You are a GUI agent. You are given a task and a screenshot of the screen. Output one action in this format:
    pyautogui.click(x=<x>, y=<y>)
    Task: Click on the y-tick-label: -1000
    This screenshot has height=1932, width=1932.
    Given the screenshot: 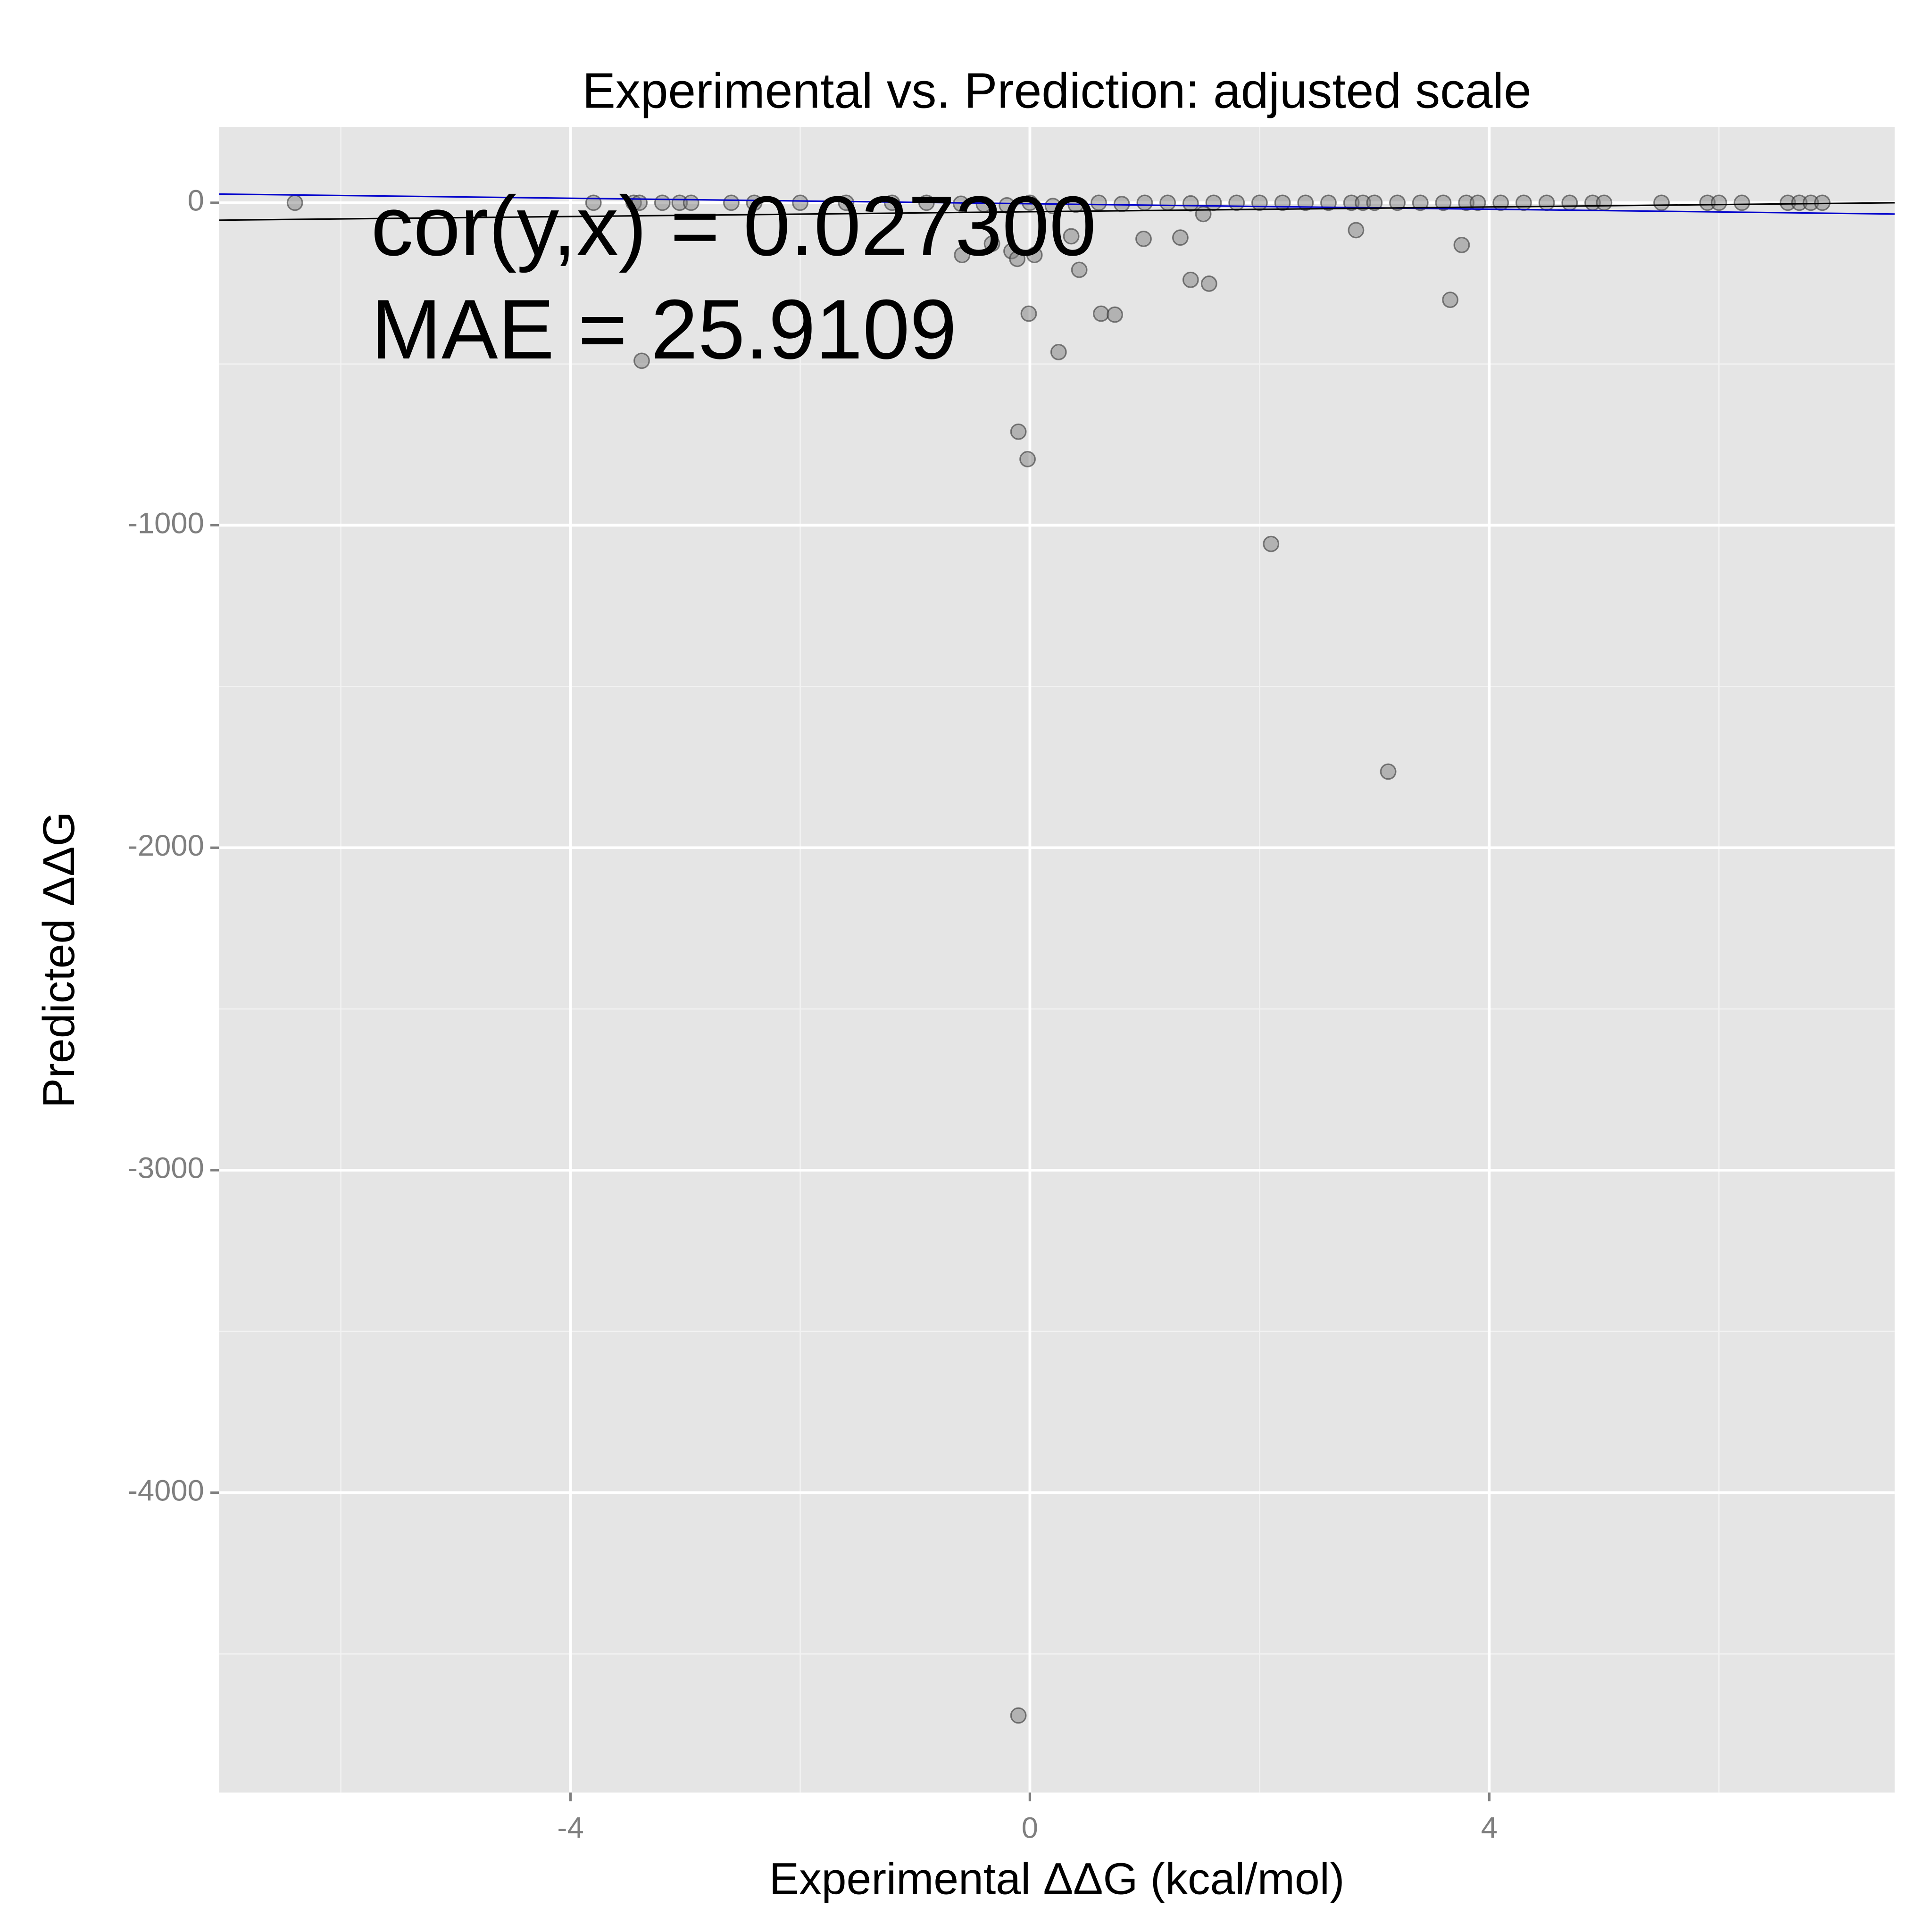 What is the action you would take?
    pyautogui.click(x=166, y=523)
    